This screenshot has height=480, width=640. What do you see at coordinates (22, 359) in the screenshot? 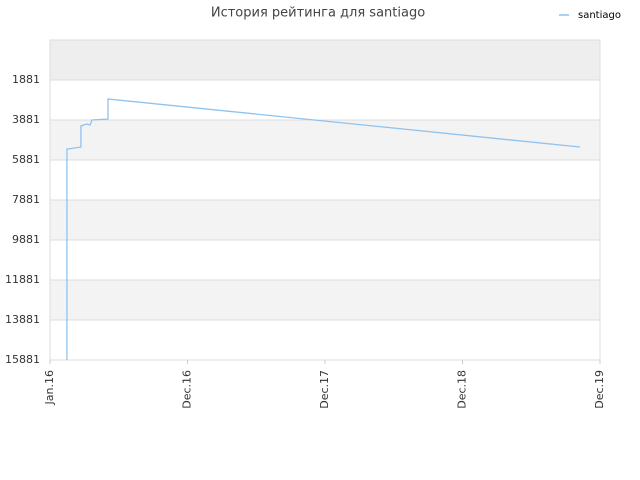
I see `y-tick-label: 15881` at bounding box center [22, 359].